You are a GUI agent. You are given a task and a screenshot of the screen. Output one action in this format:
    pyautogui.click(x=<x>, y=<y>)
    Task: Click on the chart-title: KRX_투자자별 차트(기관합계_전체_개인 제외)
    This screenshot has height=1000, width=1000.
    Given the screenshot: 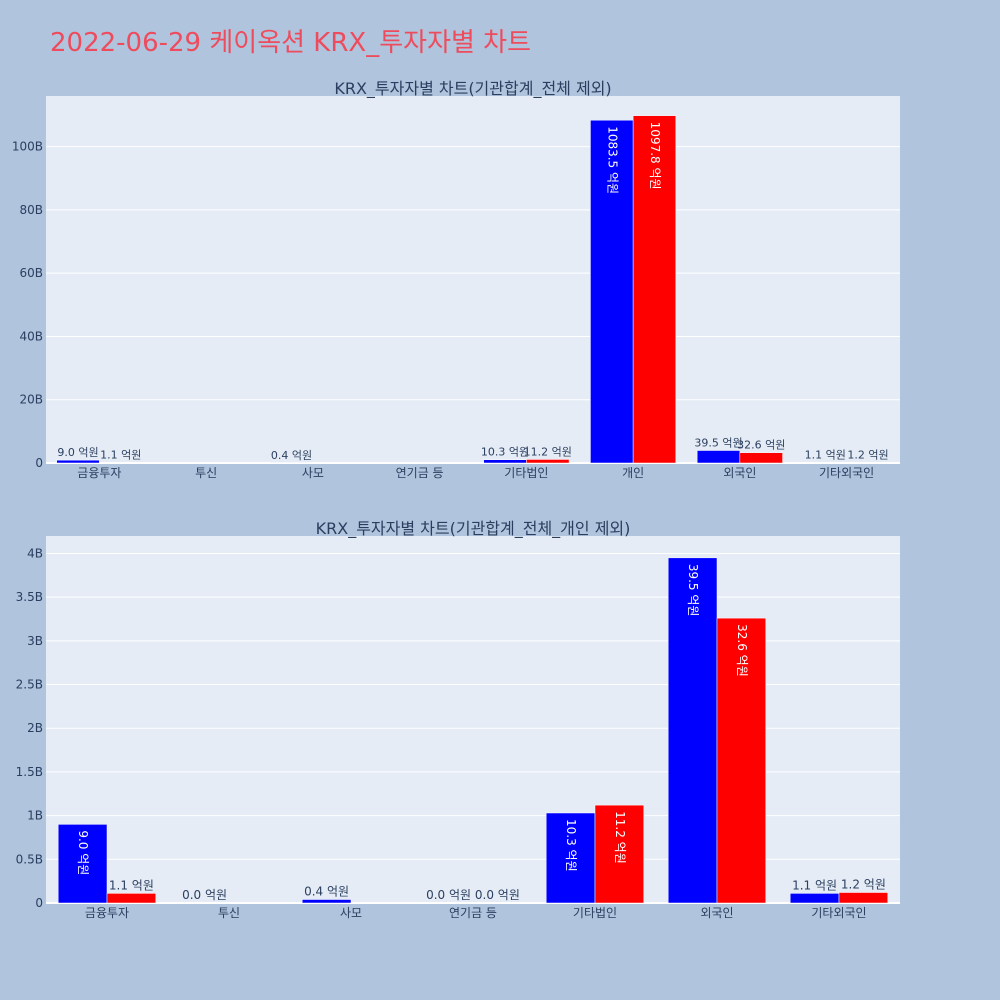 What is the action you would take?
    pyautogui.click(x=473, y=529)
    